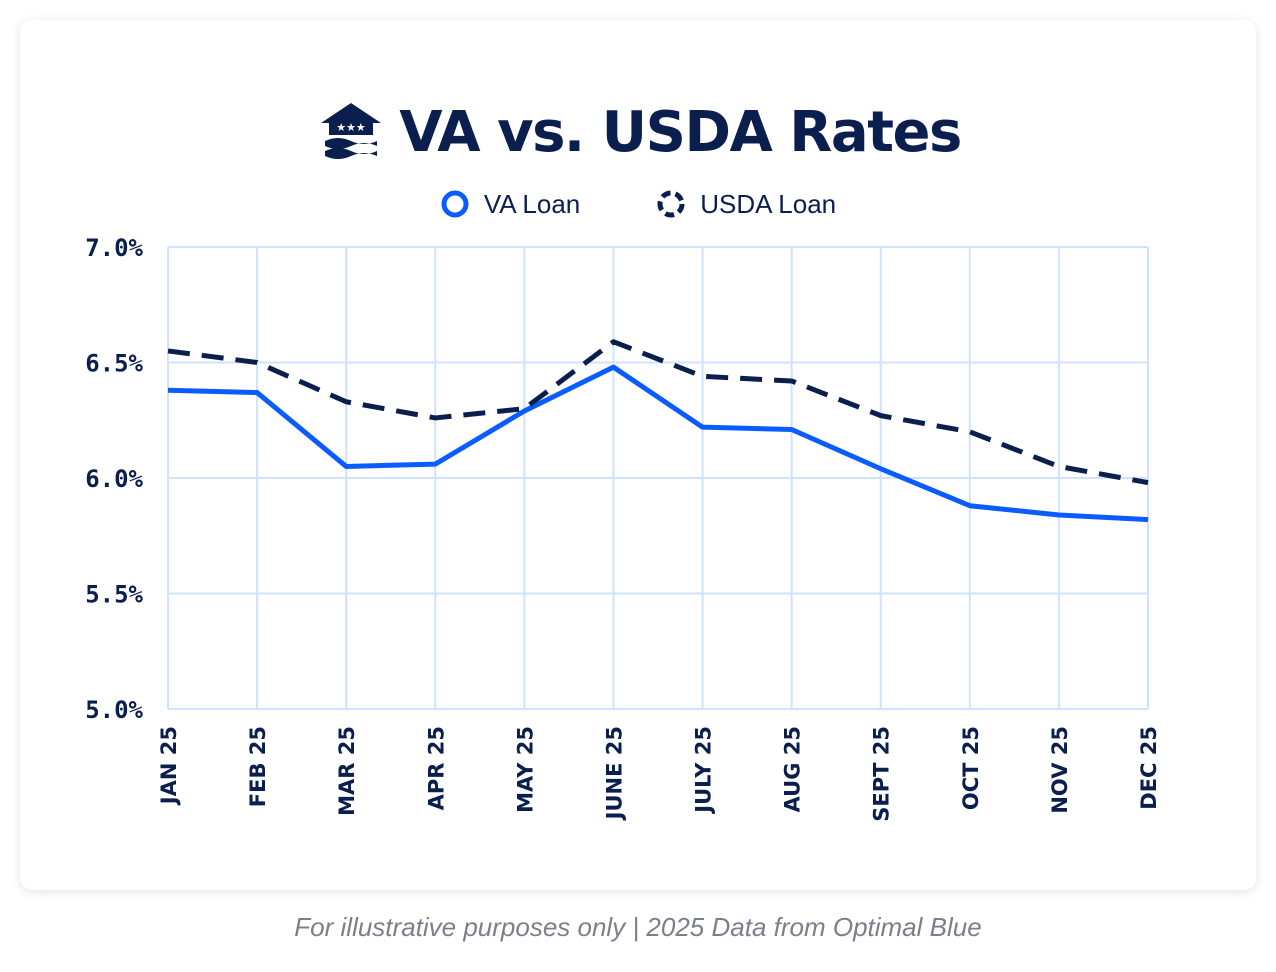  I want to click on va-loan-series-line, so click(658, 443).